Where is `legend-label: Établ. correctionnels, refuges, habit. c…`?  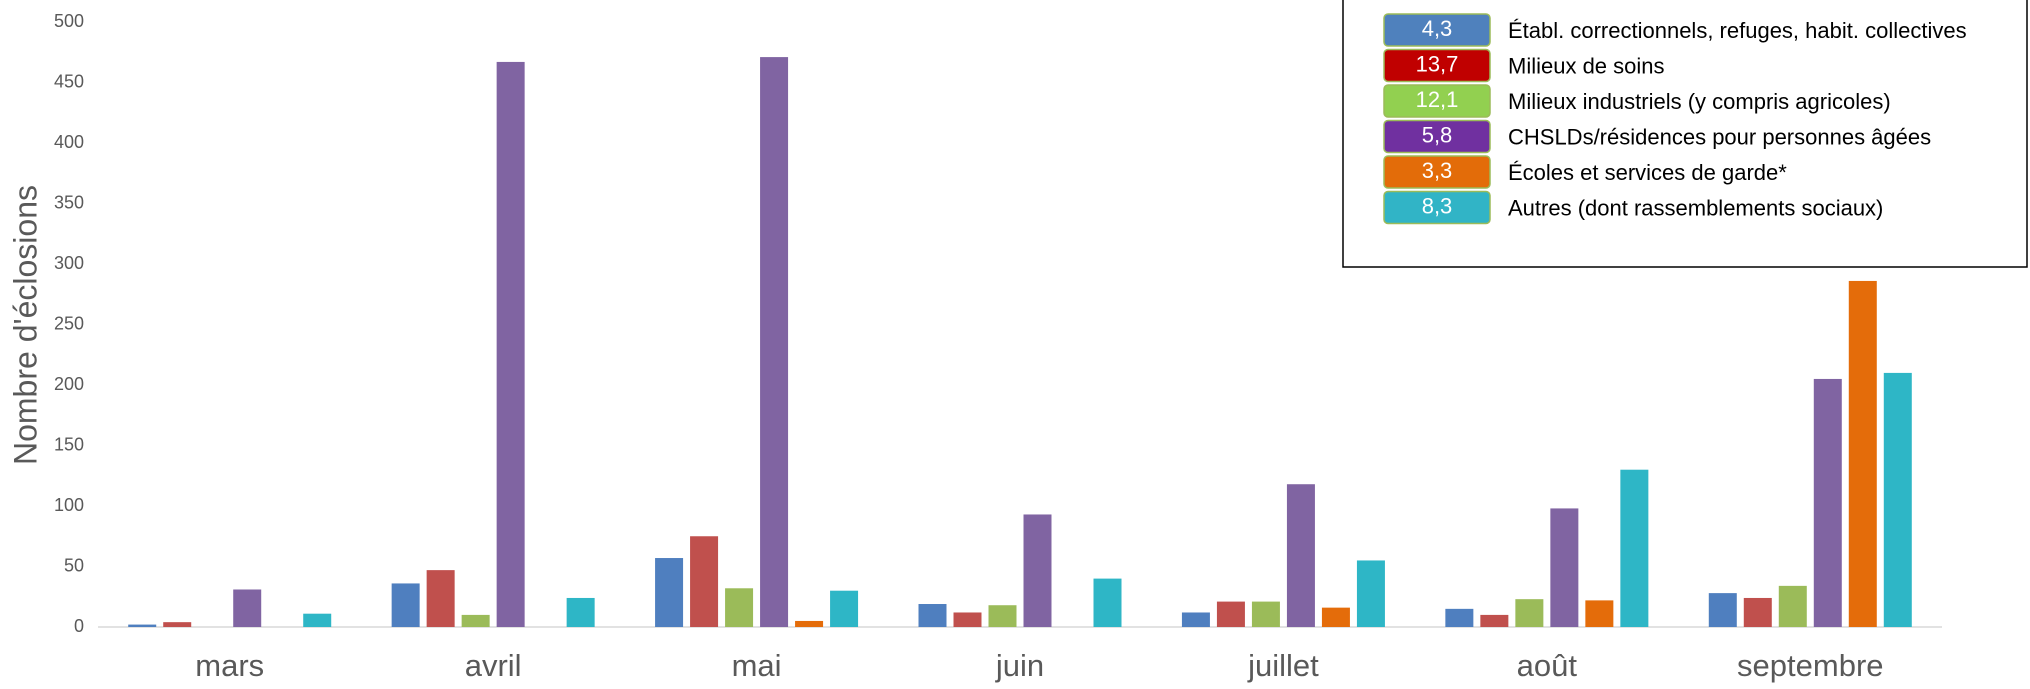 legend-label: Établ. correctionnels, refuges, habit. c… is located at coordinates (1737, 30).